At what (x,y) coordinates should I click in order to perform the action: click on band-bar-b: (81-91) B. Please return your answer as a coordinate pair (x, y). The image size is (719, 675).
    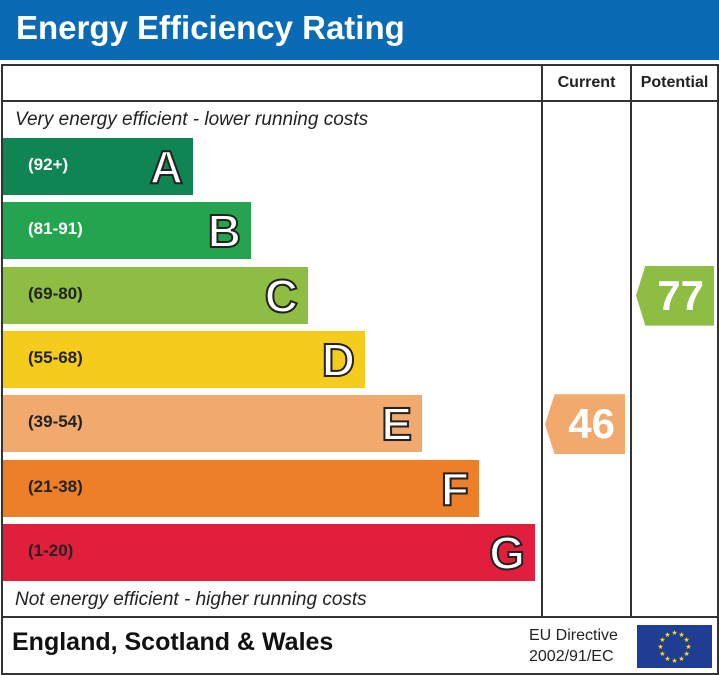
    Looking at the image, I should click on (127, 231).